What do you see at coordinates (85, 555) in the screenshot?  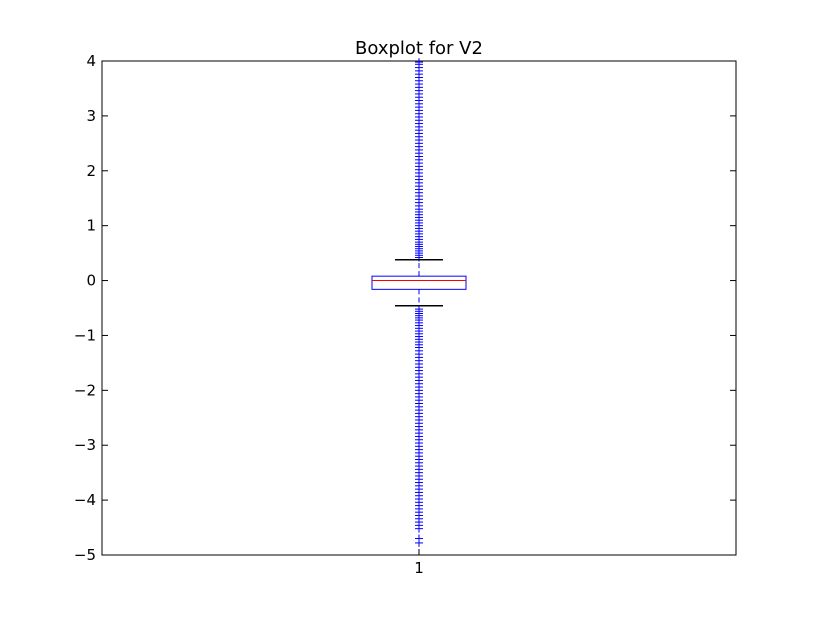 I see `y-tick-label: −5` at bounding box center [85, 555].